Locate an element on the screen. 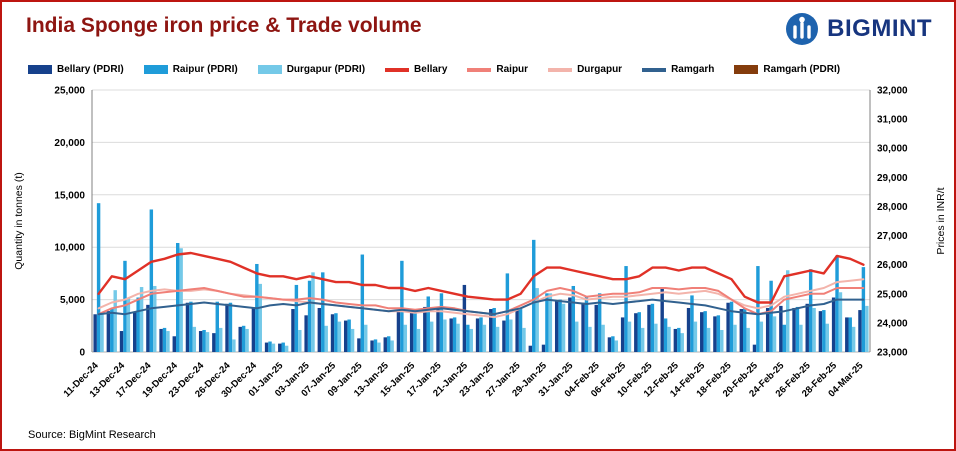 The height and width of the screenshot is (451, 956). legend-item-bellary: Bellary is located at coordinates (416, 69).